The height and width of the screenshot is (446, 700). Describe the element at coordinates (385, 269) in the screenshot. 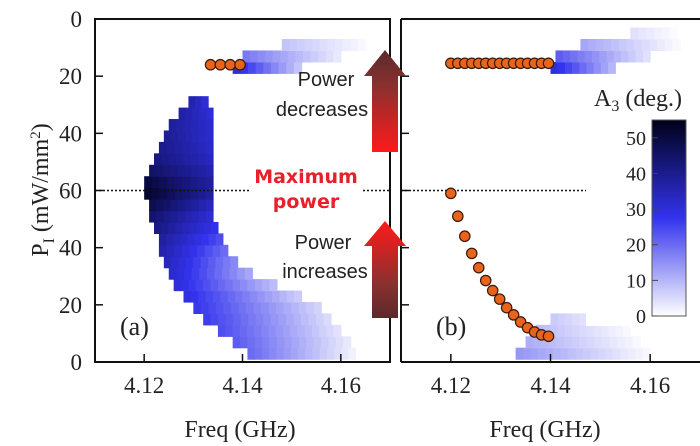

I see `power-increases-arrow` at that location.